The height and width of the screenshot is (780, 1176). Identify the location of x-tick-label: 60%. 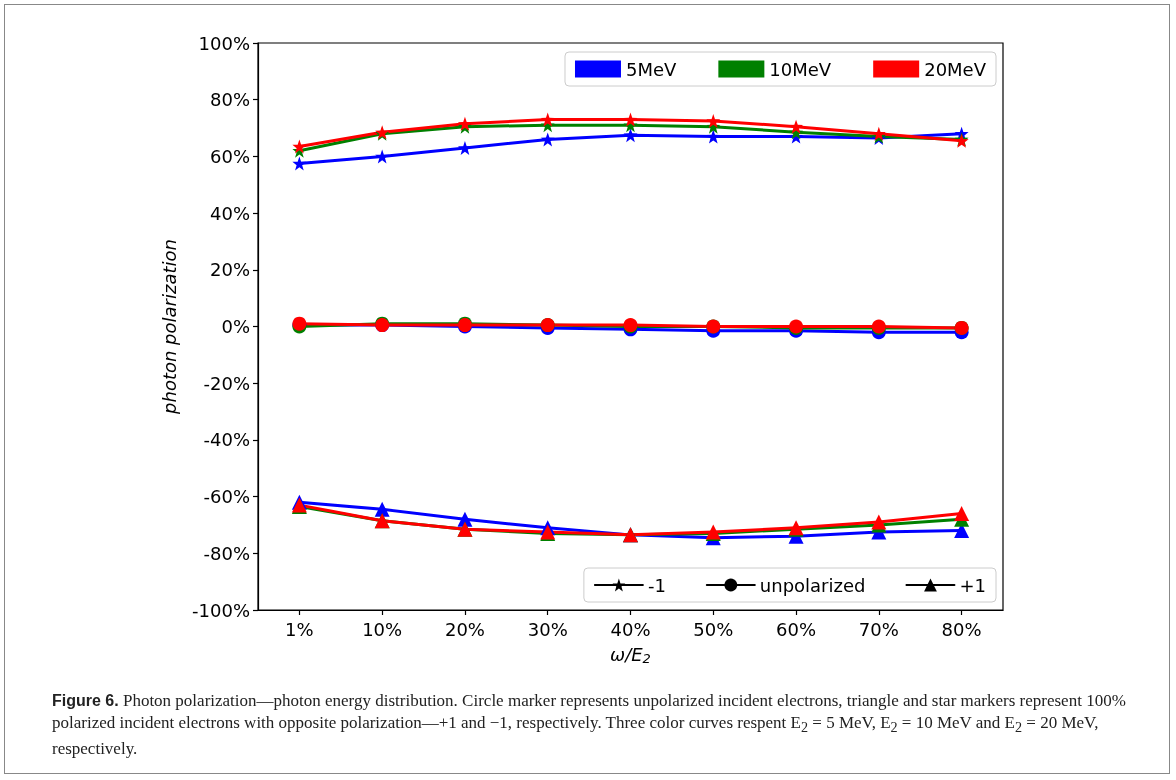
(796, 629).